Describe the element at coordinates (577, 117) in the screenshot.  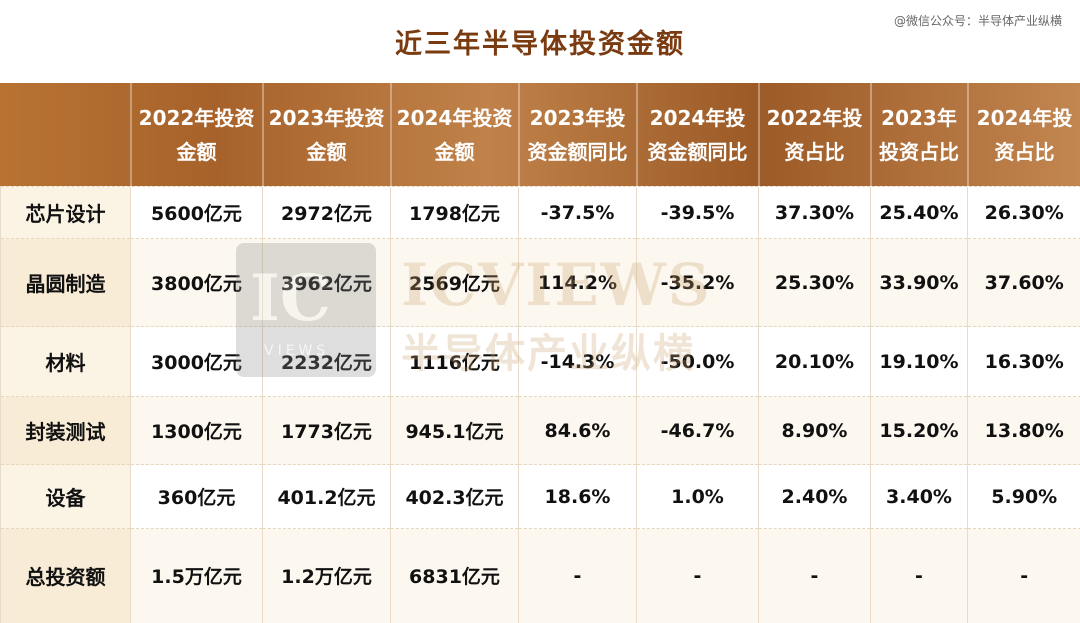
I see `column-header-line: 2023年投` at that location.